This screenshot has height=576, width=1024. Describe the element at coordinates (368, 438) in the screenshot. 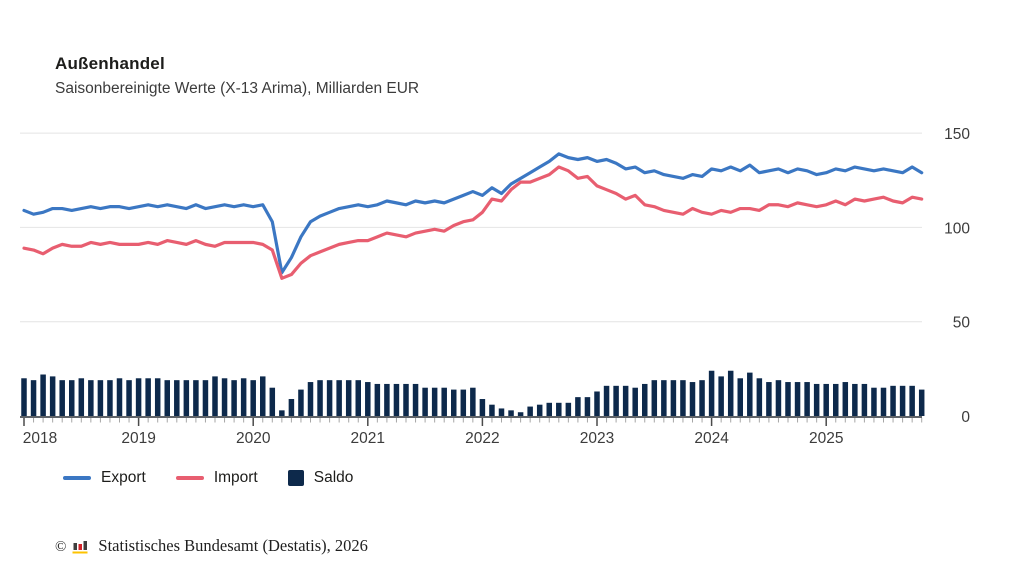

I see `x-axis-tick-label: 2021` at that location.